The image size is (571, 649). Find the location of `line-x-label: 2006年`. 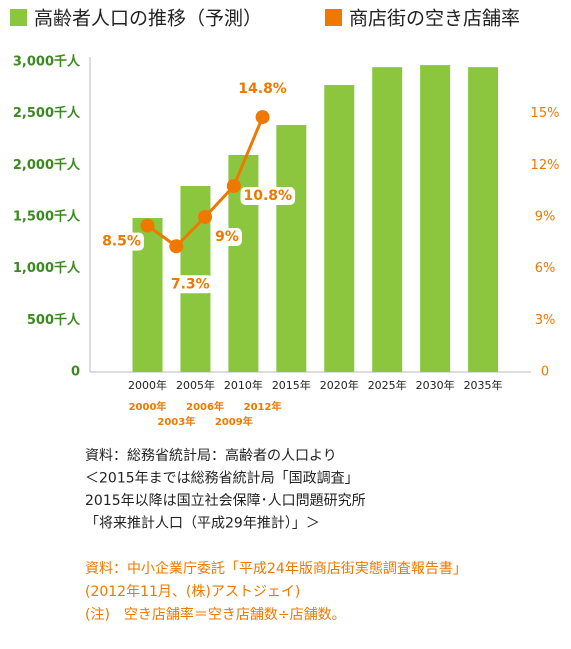

line-x-label: 2006年 is located at coordinates (205, 406).